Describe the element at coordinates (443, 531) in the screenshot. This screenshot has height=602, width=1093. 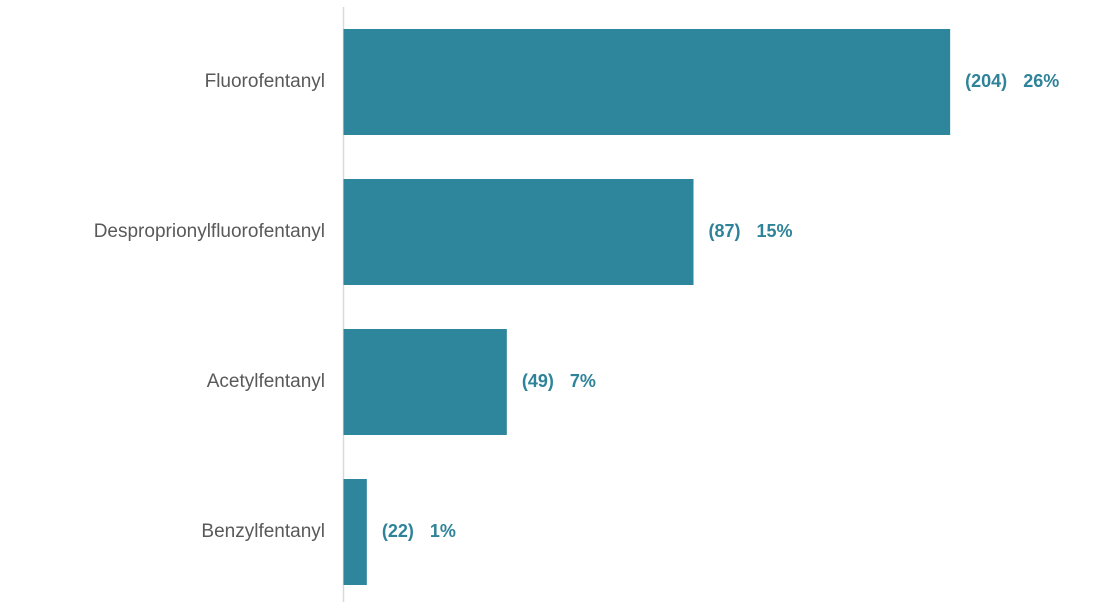
I see `percent-label: 1%` at that location.